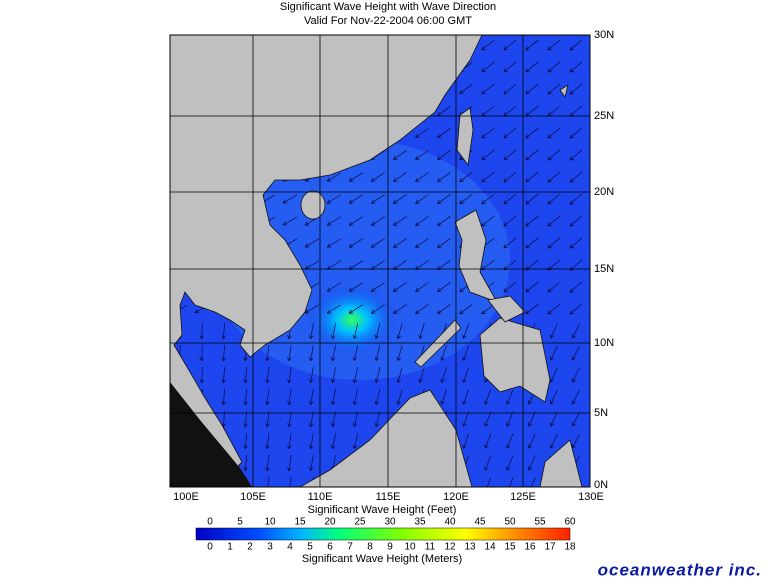 This screenshot has height=586, width=776. Describe the element at coordinates (601, 413) in the screenshot. I see `lat-label: 5N` at that location.